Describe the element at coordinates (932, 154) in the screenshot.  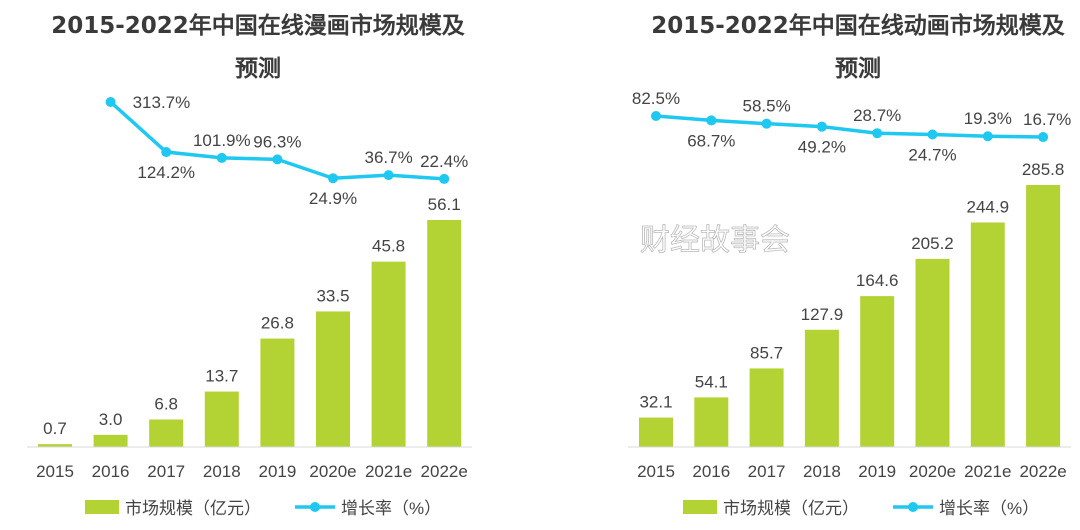
I see `growth-label: 24.7%` at that location.